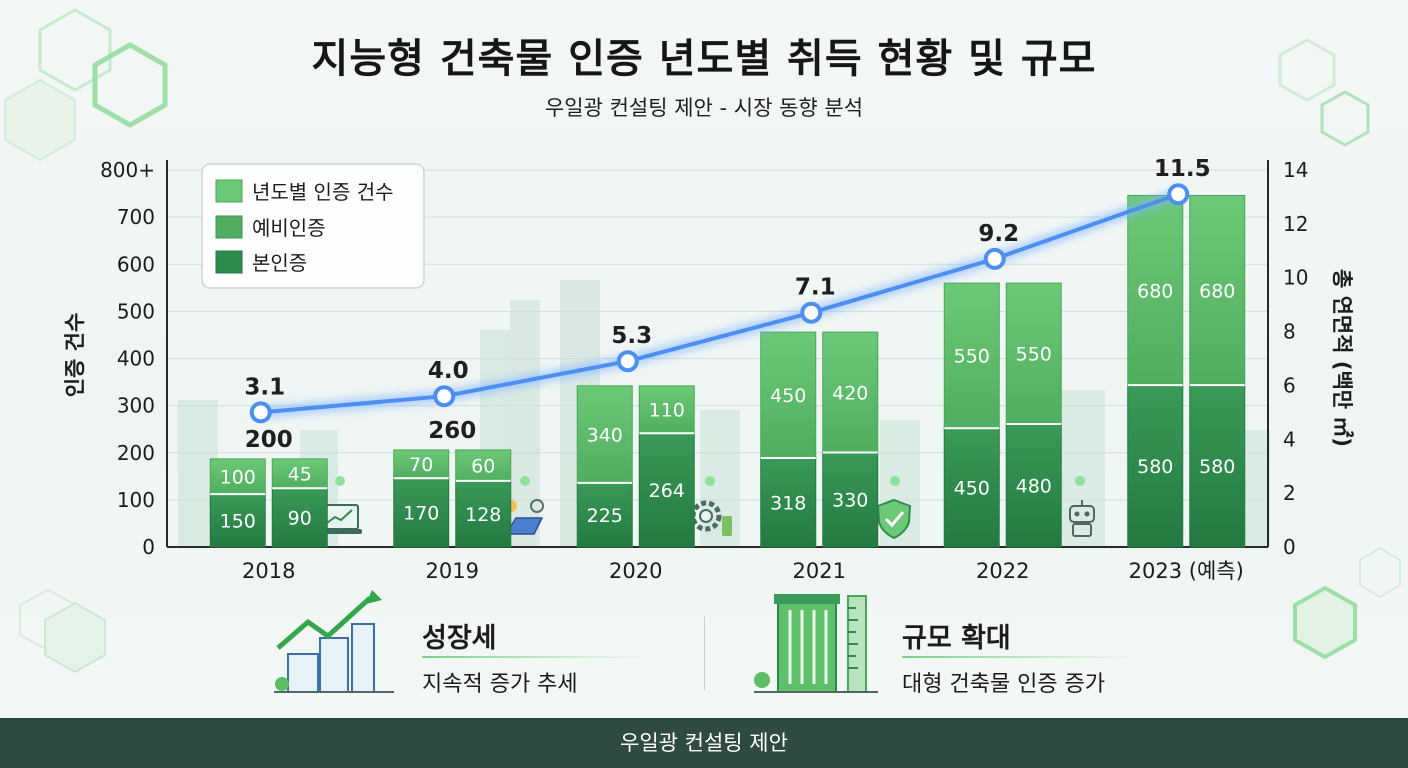 Image resolution: width=1408 pixels, height=768 pixels. Describe the element at coordinates (136, 500) in the screenshot. I see `y-tick-label: 100` at that location.